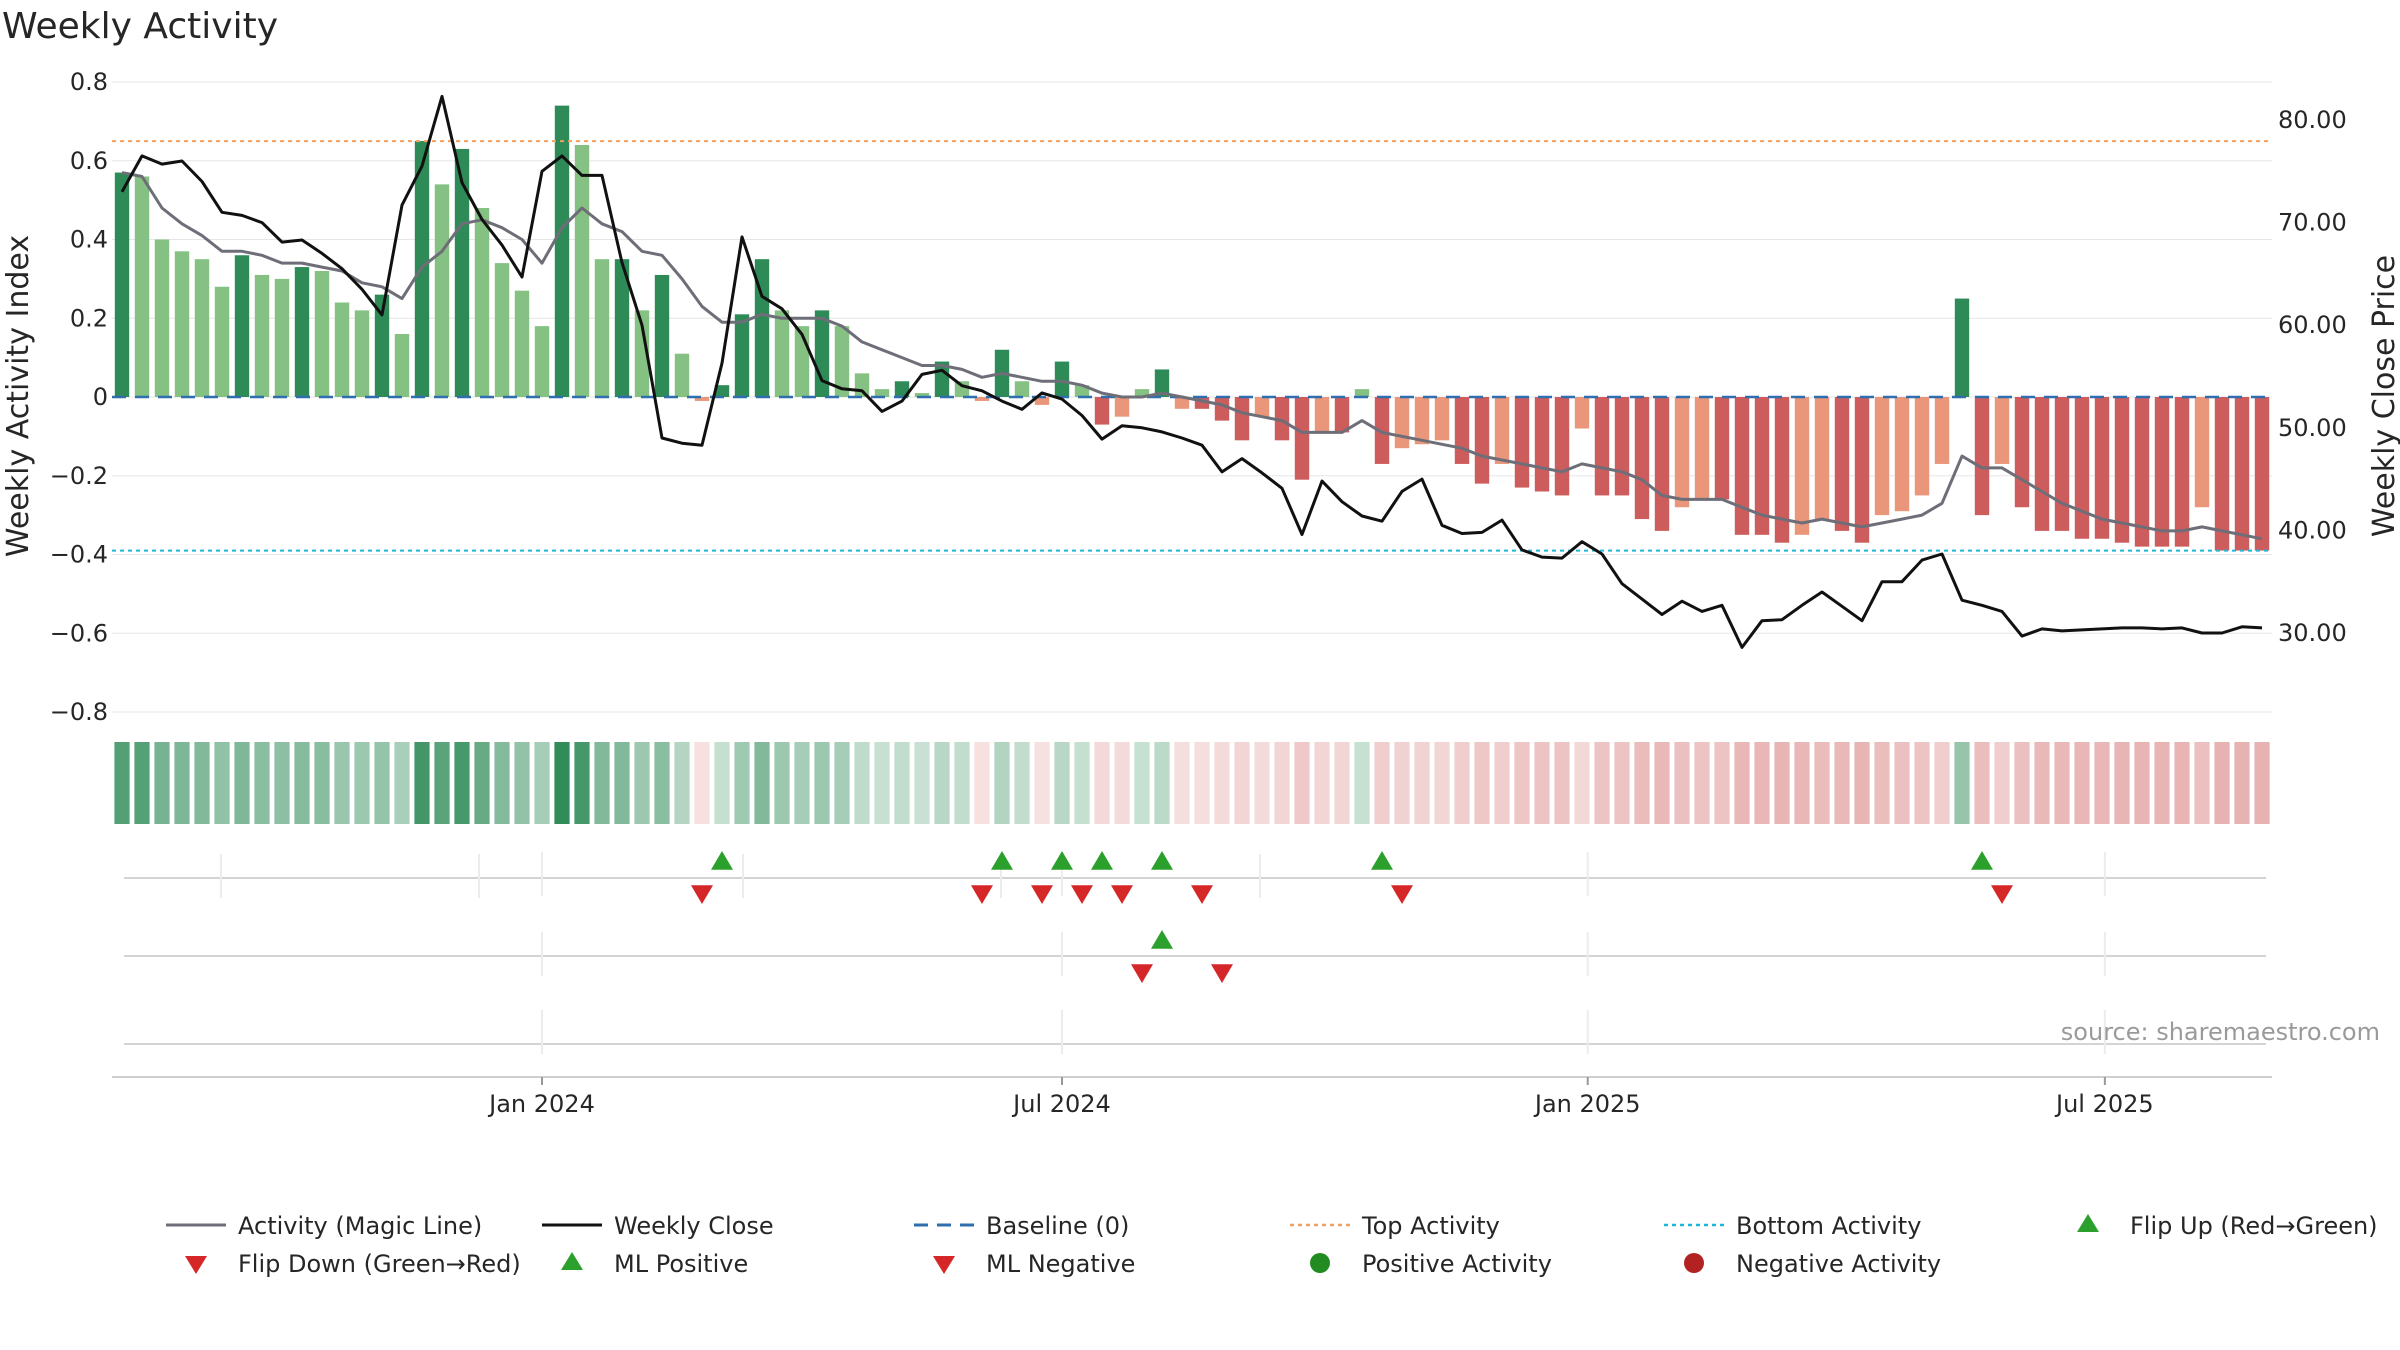 The width and height of the screenshot is (2400, 1350). I want to click on y-tick-label: −0.8, so click(79, 712).